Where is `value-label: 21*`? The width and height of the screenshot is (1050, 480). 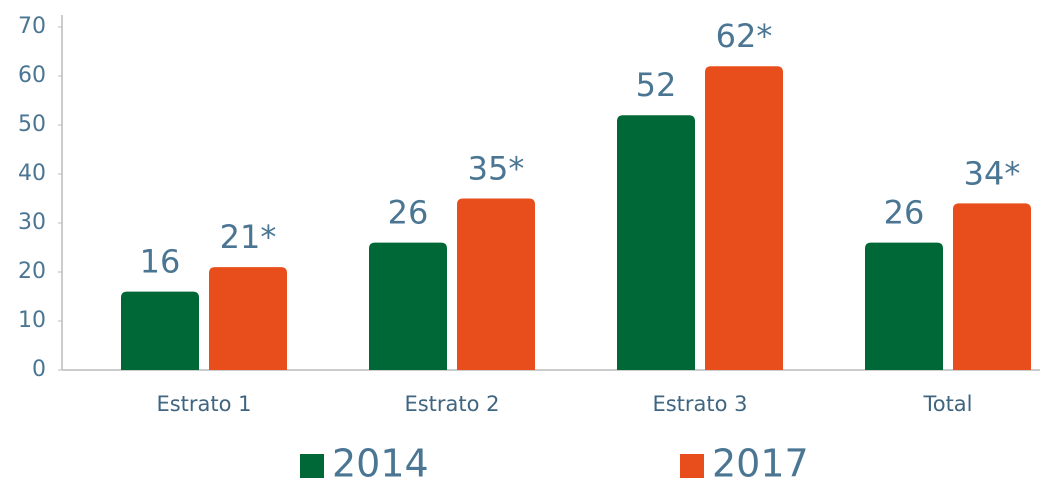 value-label: 21* is located at coordinates (248, 237).